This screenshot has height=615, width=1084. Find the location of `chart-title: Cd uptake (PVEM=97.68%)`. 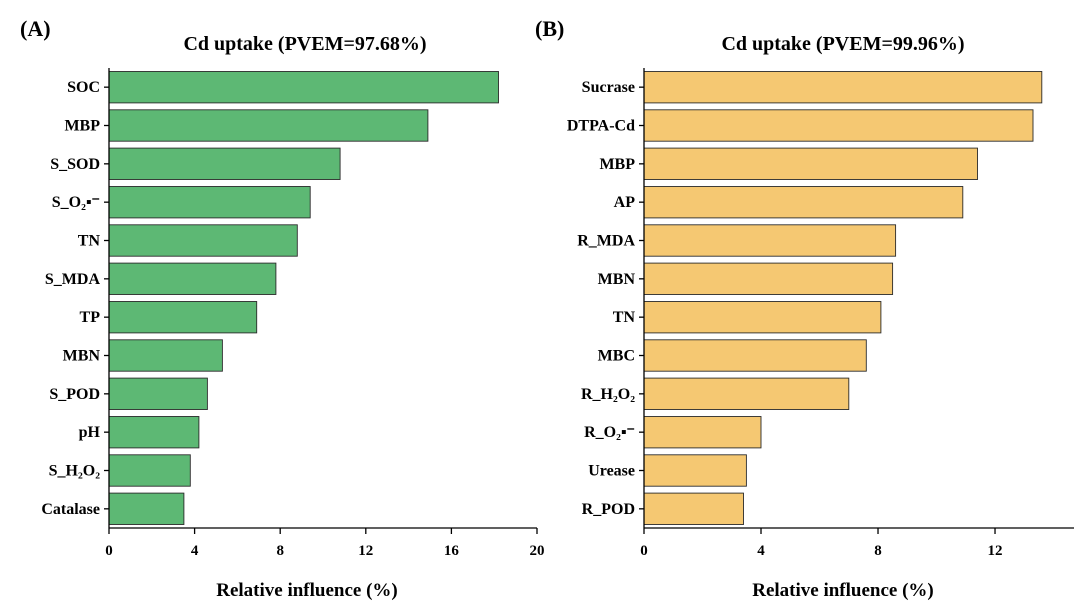

chart-title: Cd uptake (PVEM=97.68%) is located at coordinates (304, 44).